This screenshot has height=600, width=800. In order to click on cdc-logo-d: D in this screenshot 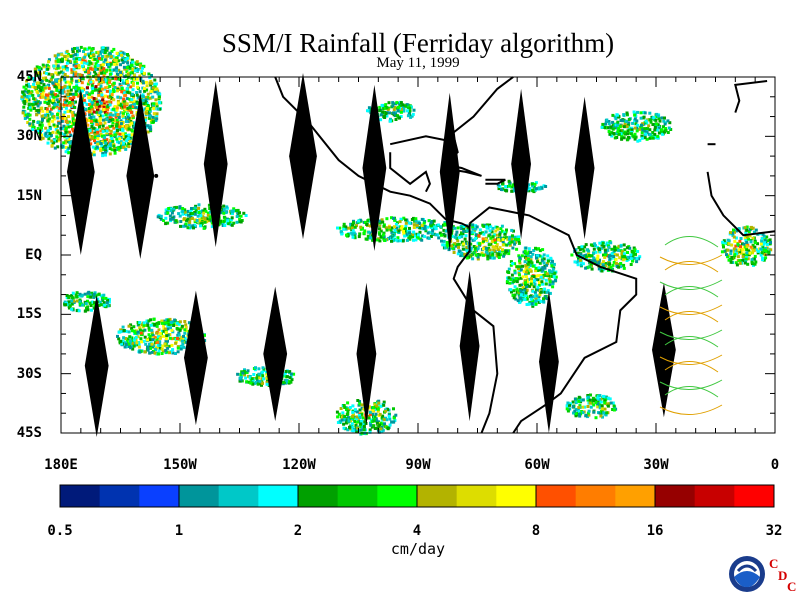, I will do `click(782, 576)`.